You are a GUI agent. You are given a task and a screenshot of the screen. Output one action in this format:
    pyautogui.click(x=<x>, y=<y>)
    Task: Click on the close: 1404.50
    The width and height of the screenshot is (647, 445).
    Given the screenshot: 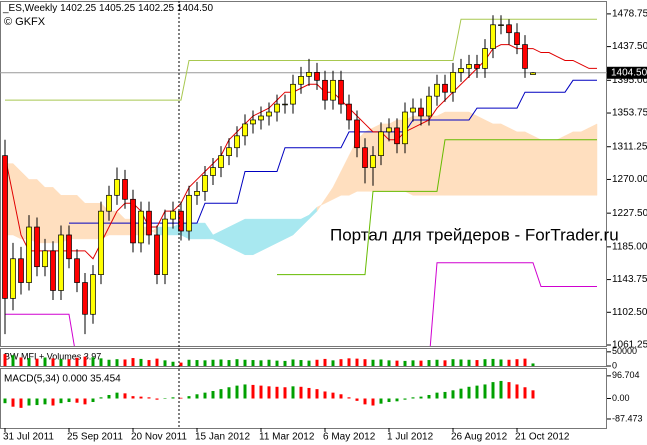 What is the action you would take?
    pyautogui.click(x=195, y=8)
    